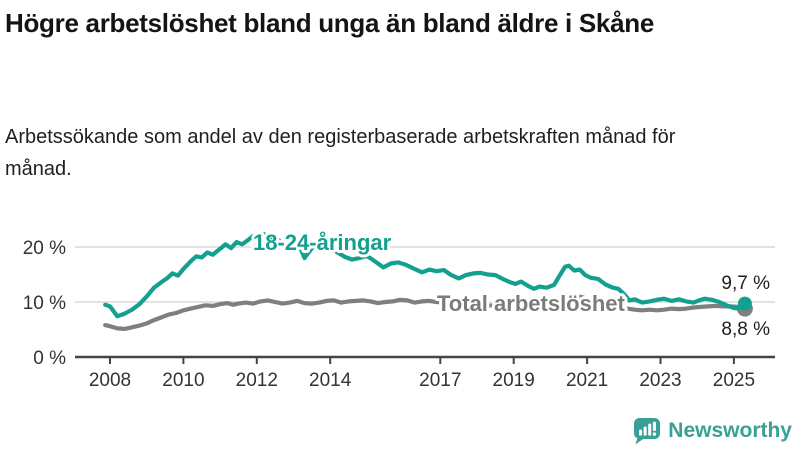  What do you see at coordinates (257, 380) in the screenshot?
I see `x-tick-label: 2012` at bounding box center [257, 380].